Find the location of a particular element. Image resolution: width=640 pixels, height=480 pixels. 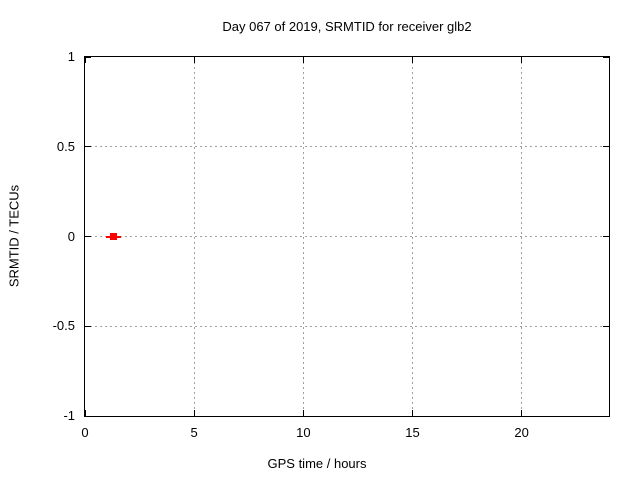

x-tick-label: 20 is located at coordinates (521, 432).